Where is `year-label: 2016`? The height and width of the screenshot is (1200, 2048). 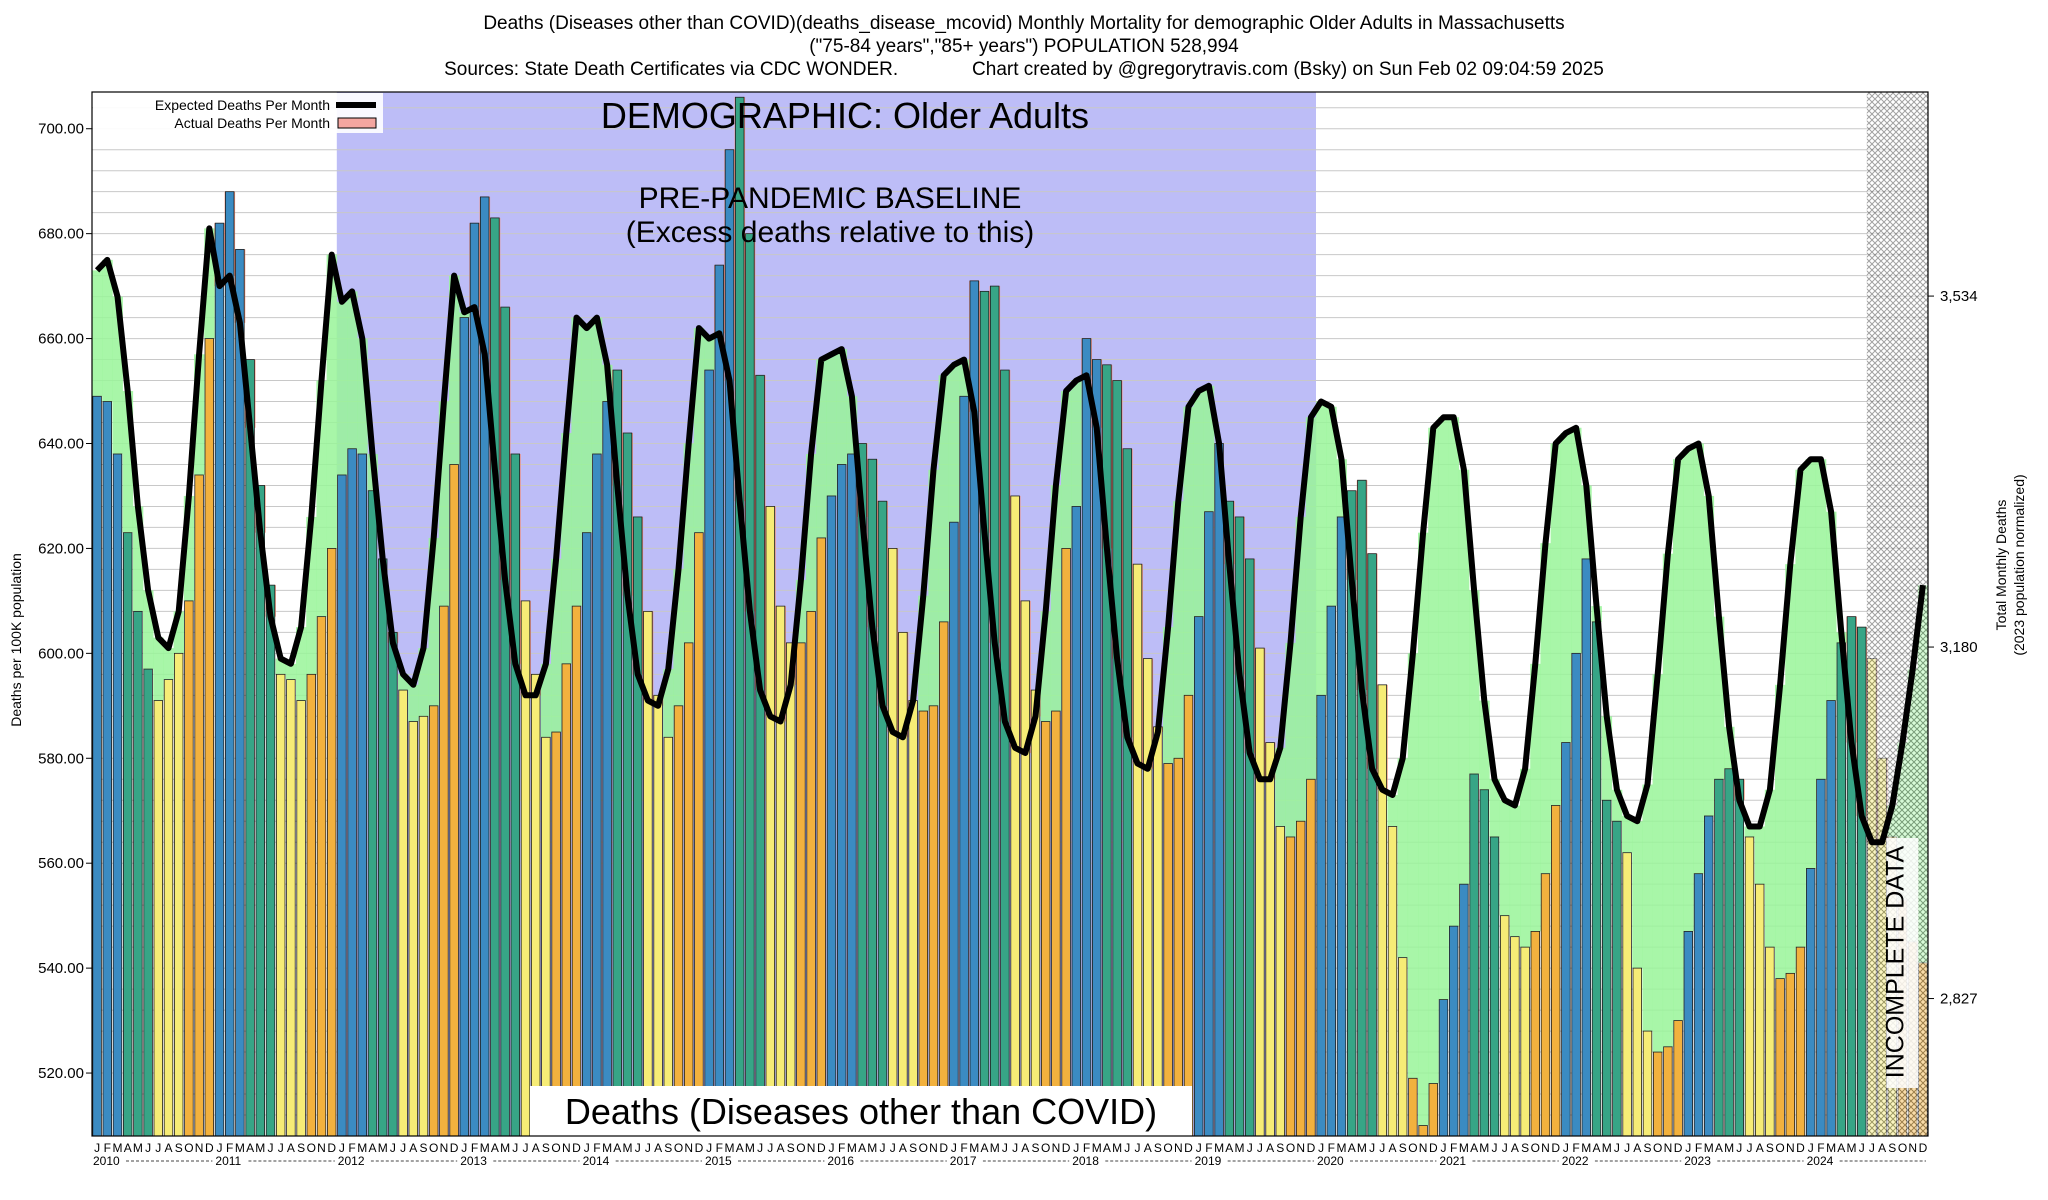
year-label: 2016 is located at coordinates (840, 1161).